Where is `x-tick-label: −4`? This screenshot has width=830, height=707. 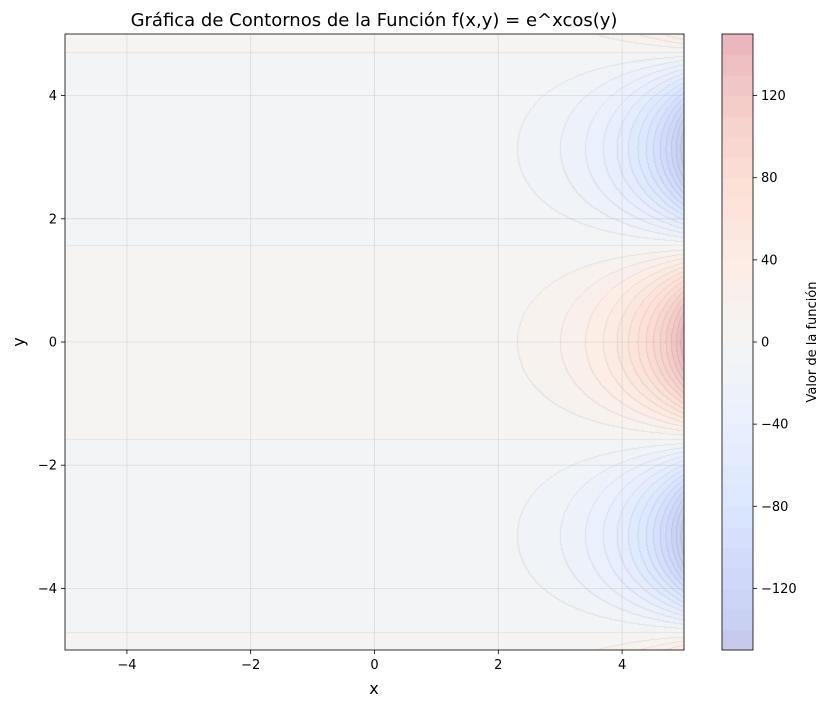
x-tick-label: −4 is located at coordinates (126, 665).